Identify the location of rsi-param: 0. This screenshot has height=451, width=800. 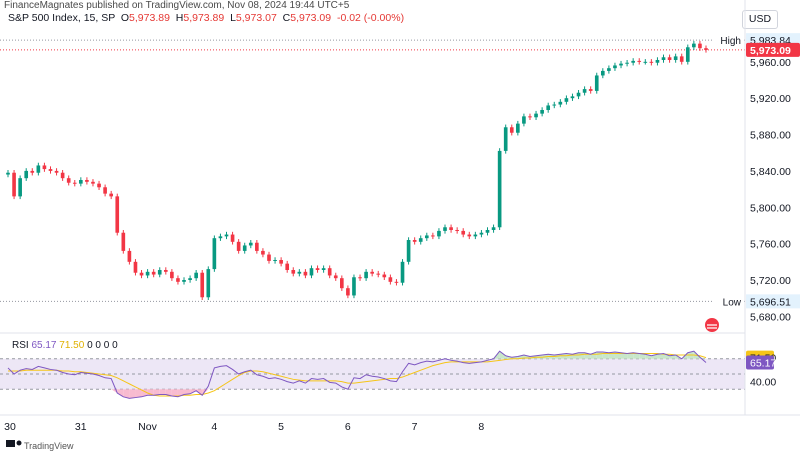
(98, 345).